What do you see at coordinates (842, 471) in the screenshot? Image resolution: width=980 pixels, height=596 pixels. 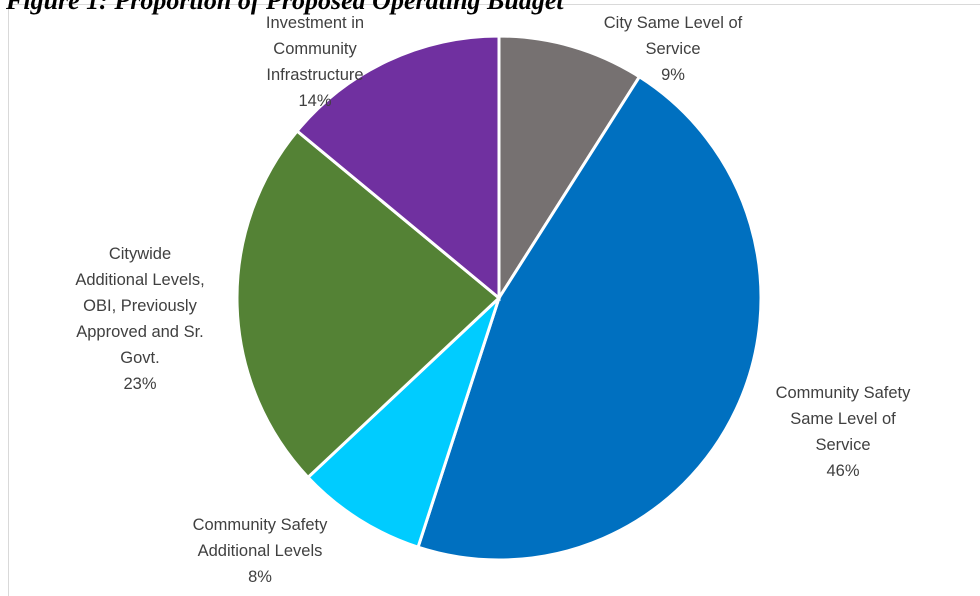 I see `slice-pct-label: 46%` at bounding box center [842, 471].